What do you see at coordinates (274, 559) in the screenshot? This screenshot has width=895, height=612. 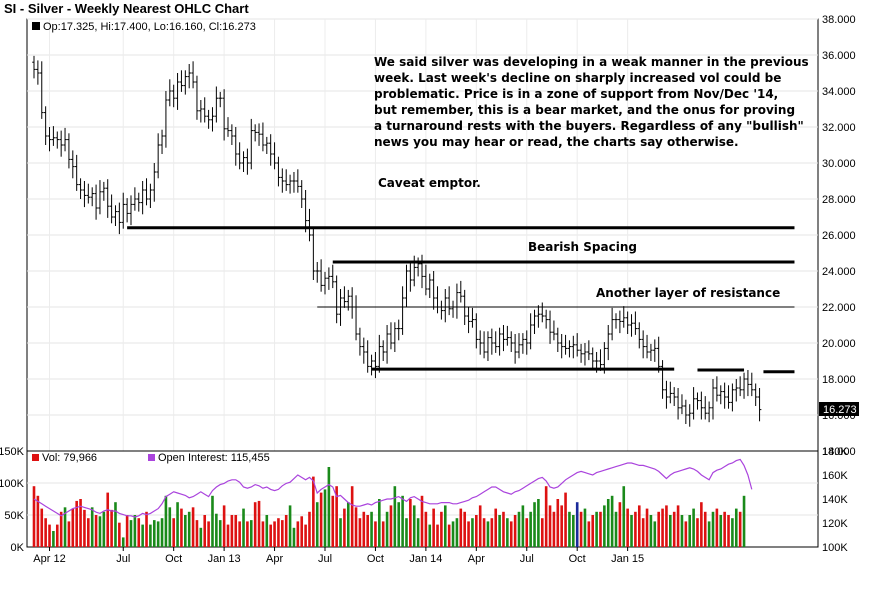 I see `time-tick-label: Apr` at bounding box center [274, 559].